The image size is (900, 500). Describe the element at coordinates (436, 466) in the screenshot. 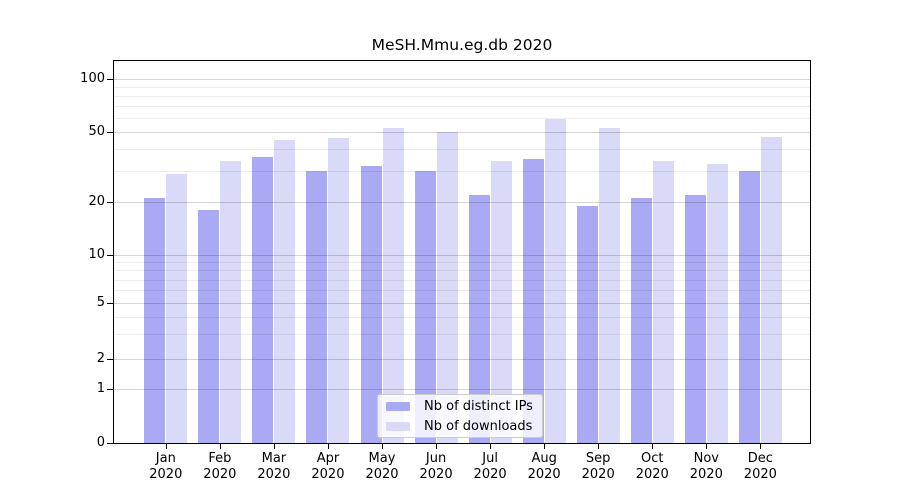

I see `x-tick-label-jun-2020: Jun 2020` at that location.